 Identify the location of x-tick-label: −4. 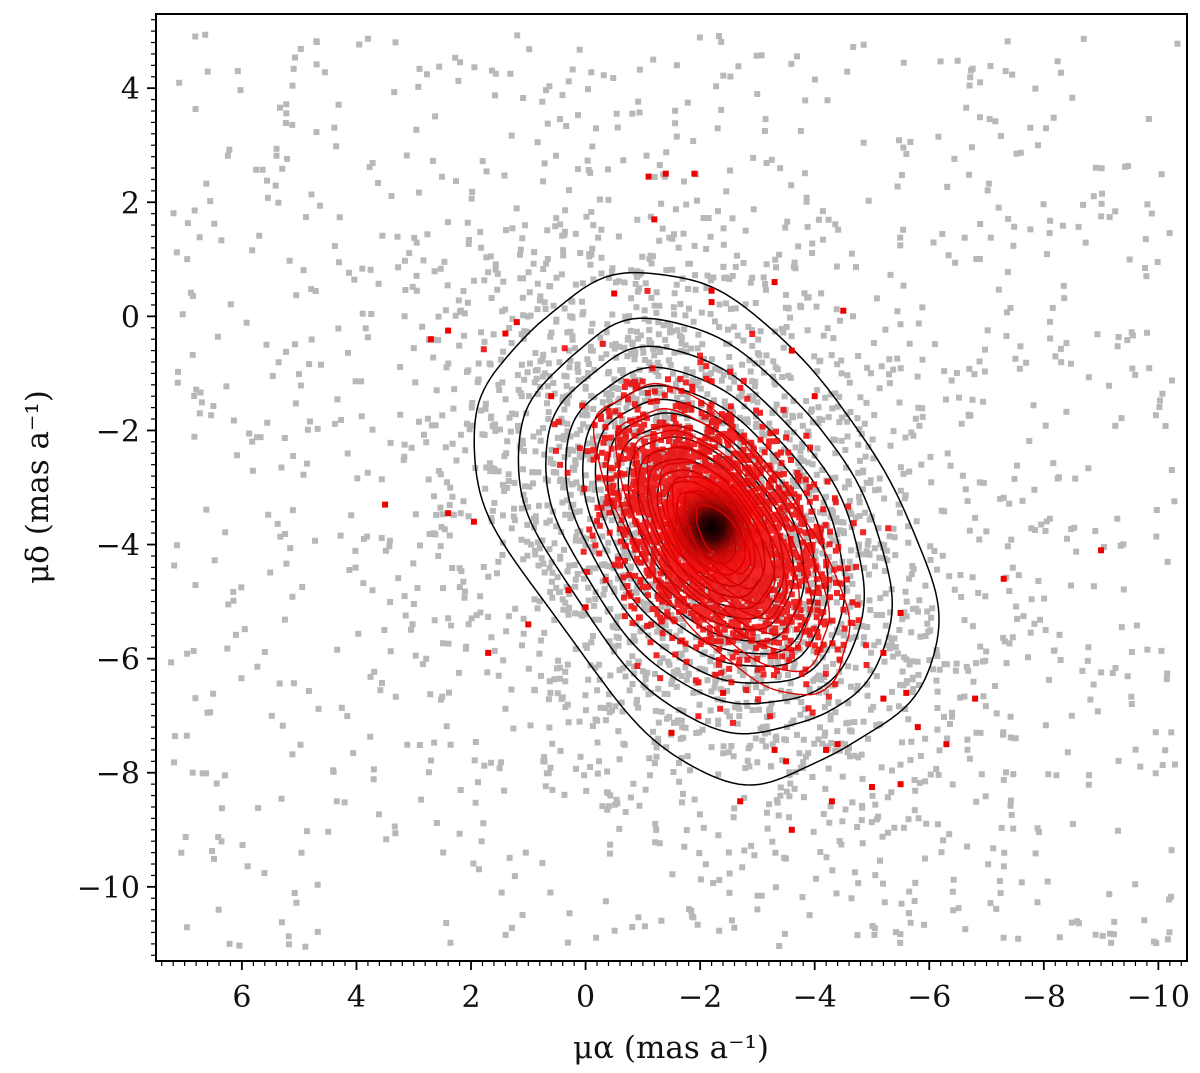
(815, 997).